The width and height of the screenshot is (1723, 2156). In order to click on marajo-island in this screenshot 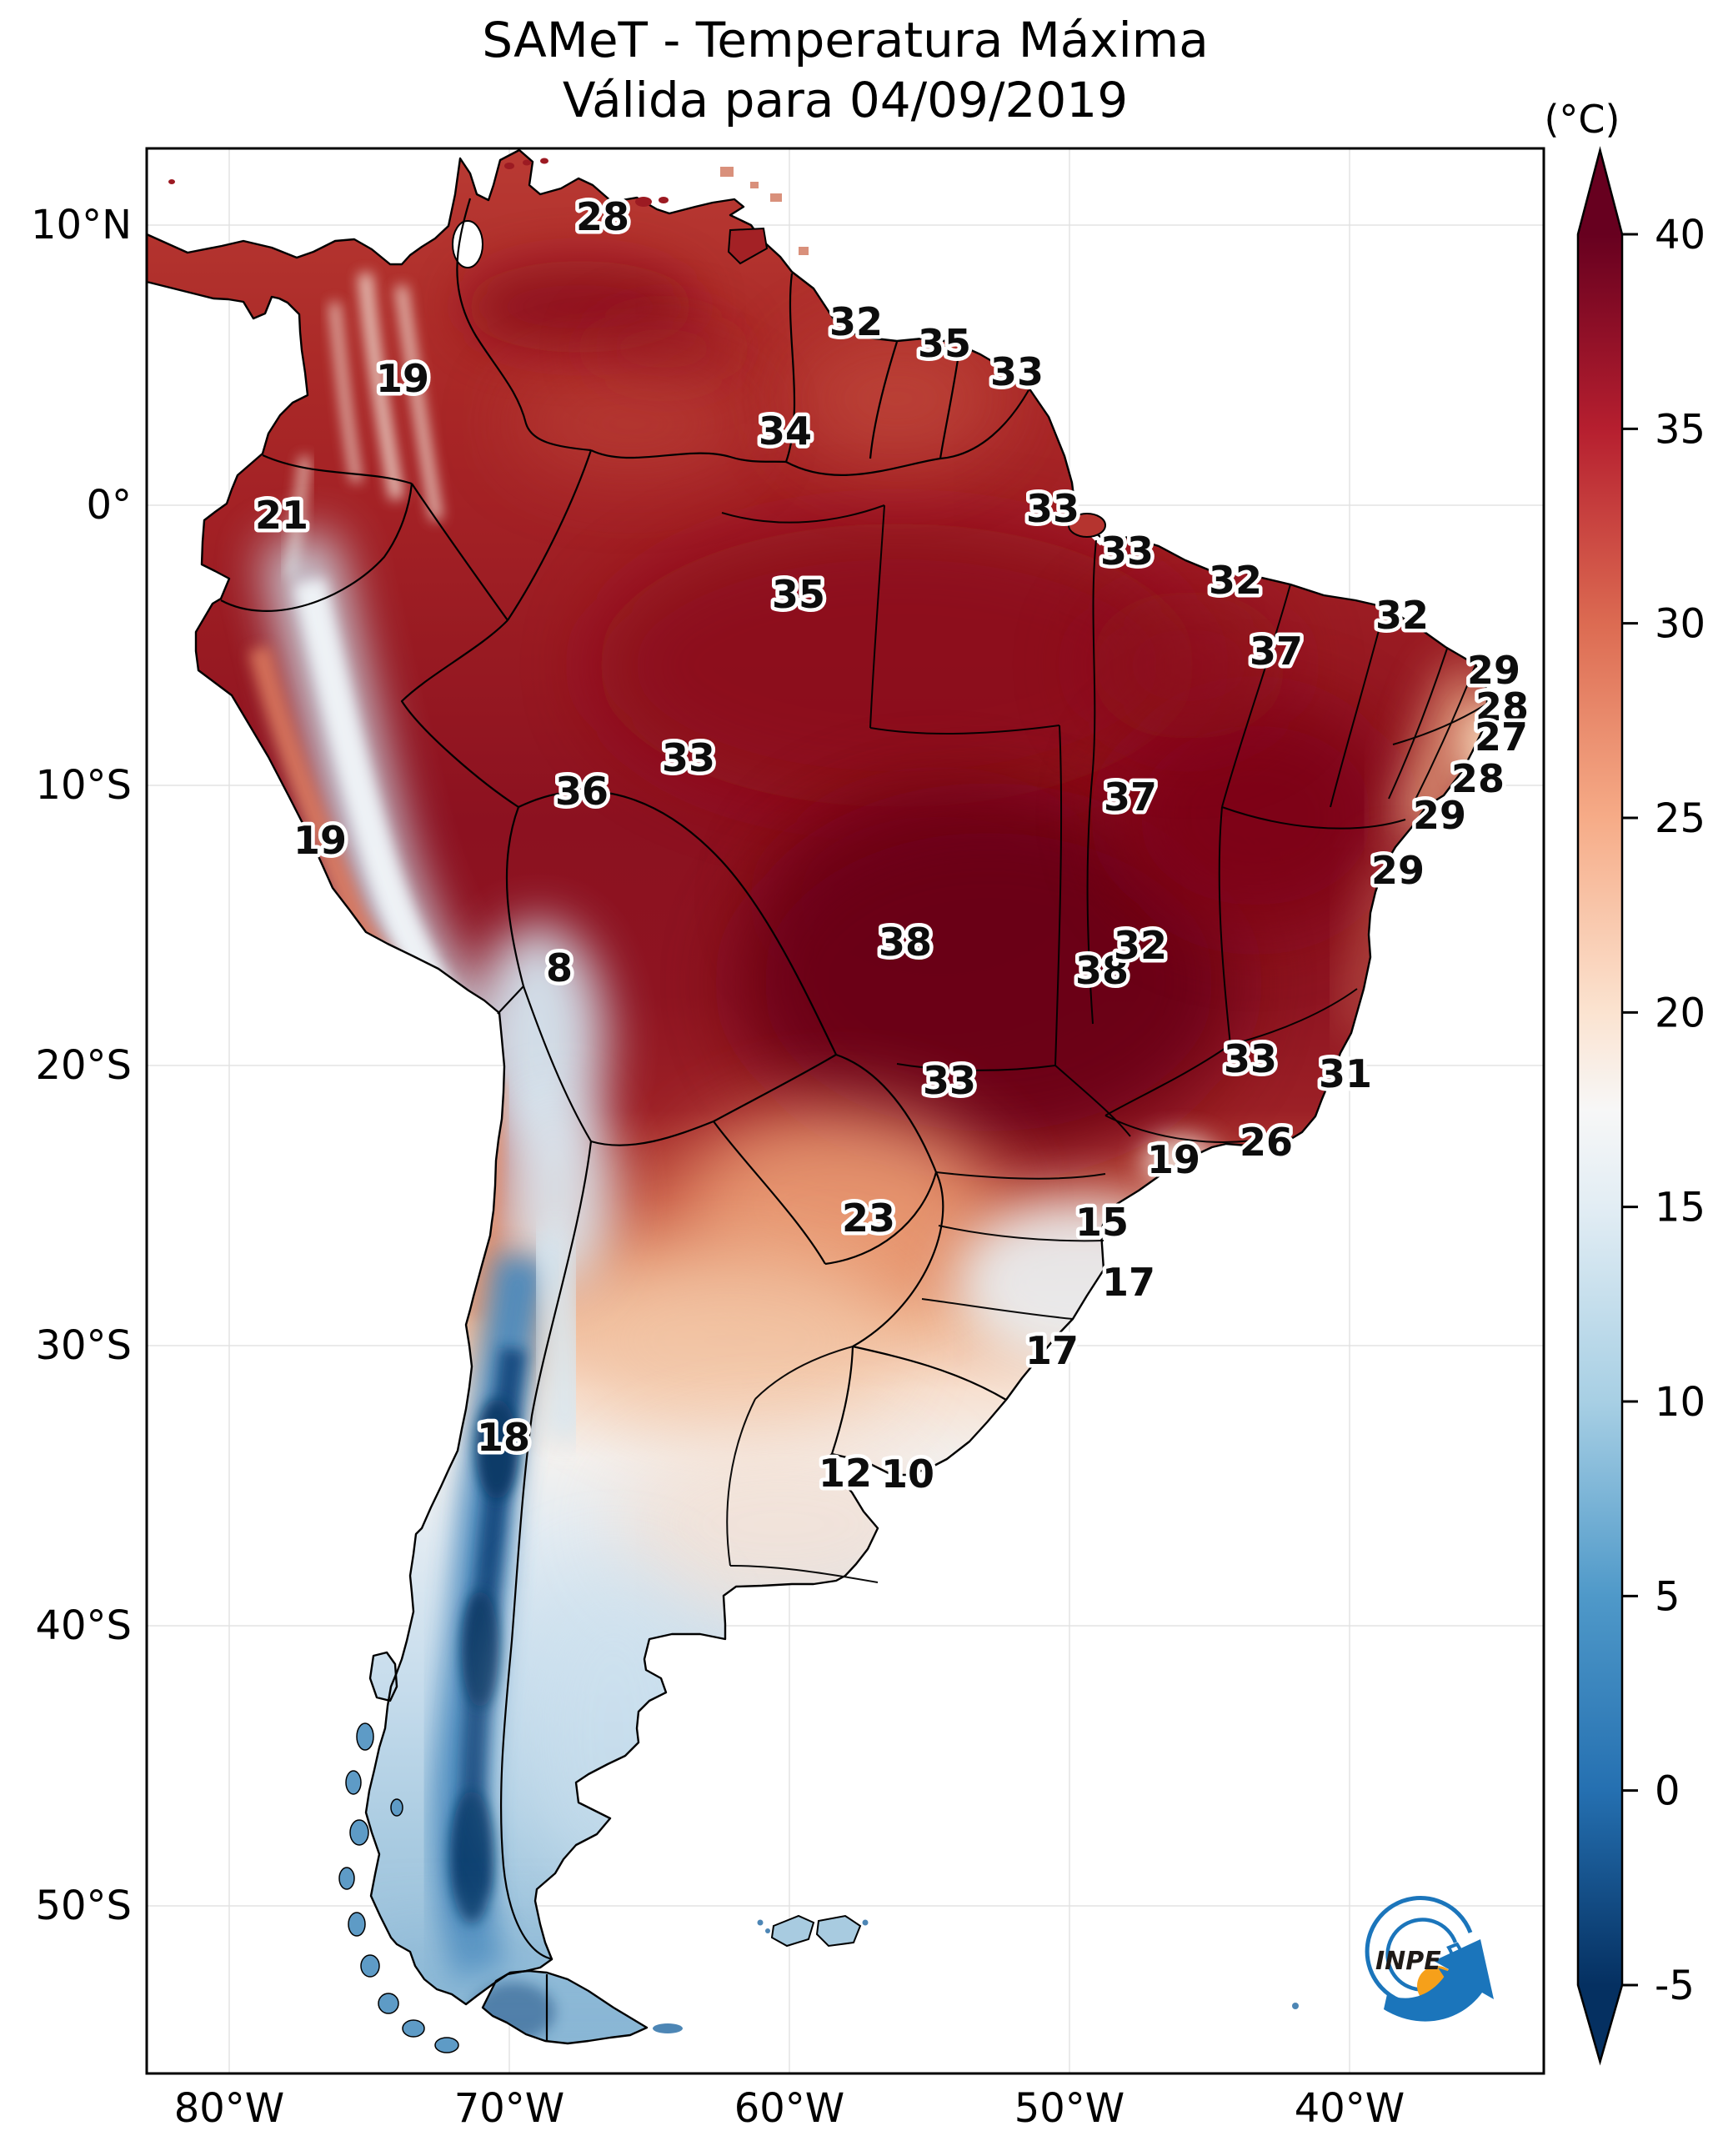, I will do `click(1087, 525)`.